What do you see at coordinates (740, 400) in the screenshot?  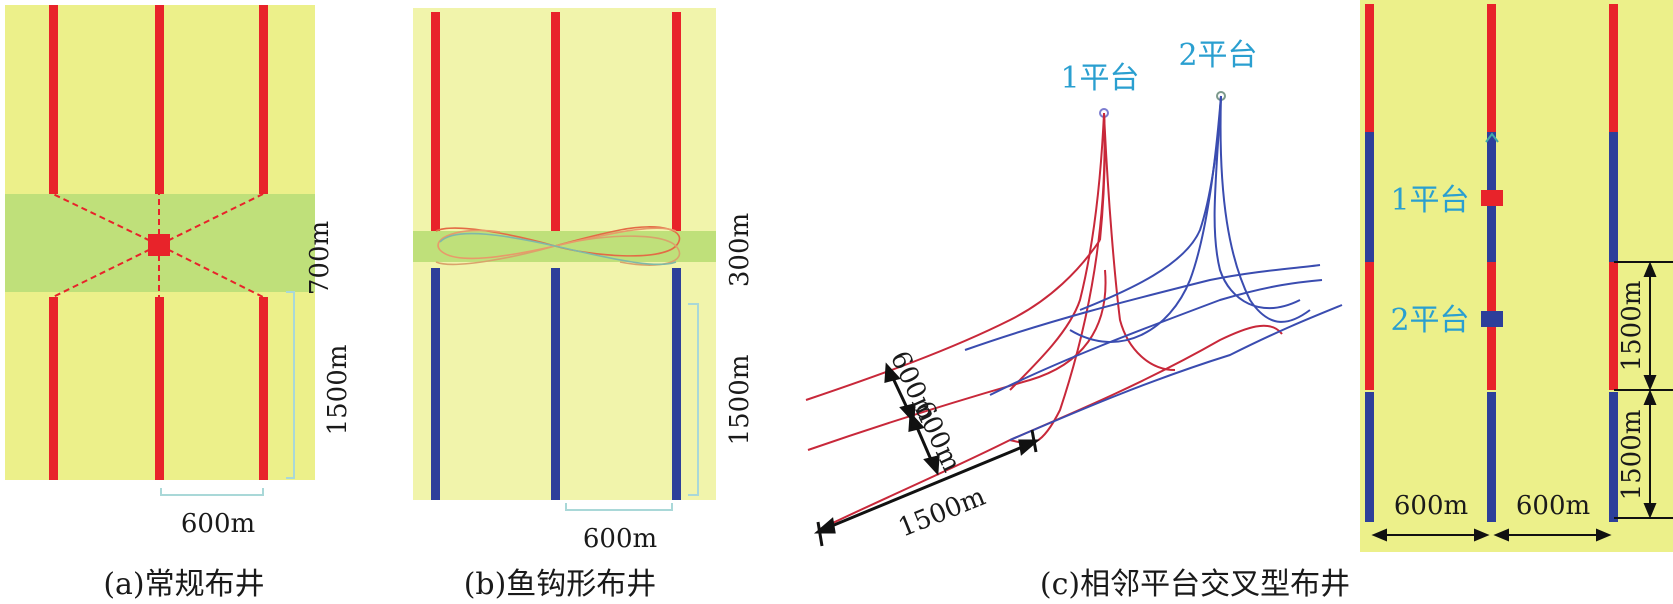 I see `panel-b-length-label: 1500m` at bounding box center [740, 400].